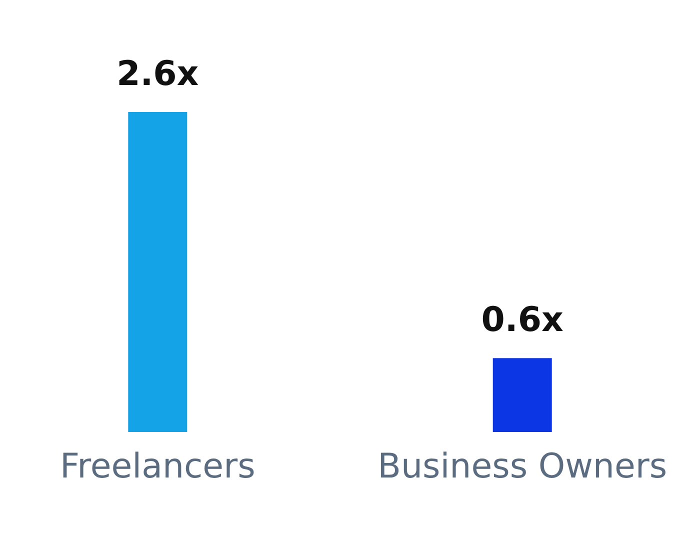 The image size is (680, 544). What do you see at coordinates (522, 320) in the screenshot?
I see `data-label: 0.6x` at bounding box center [522, 320].